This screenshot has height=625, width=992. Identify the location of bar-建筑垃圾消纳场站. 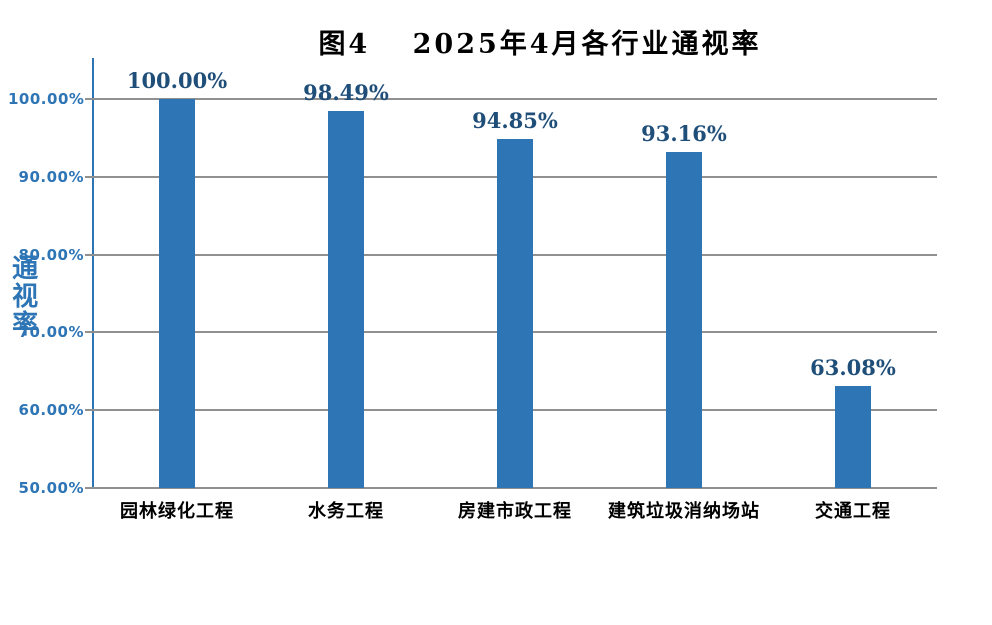
(684, 320).